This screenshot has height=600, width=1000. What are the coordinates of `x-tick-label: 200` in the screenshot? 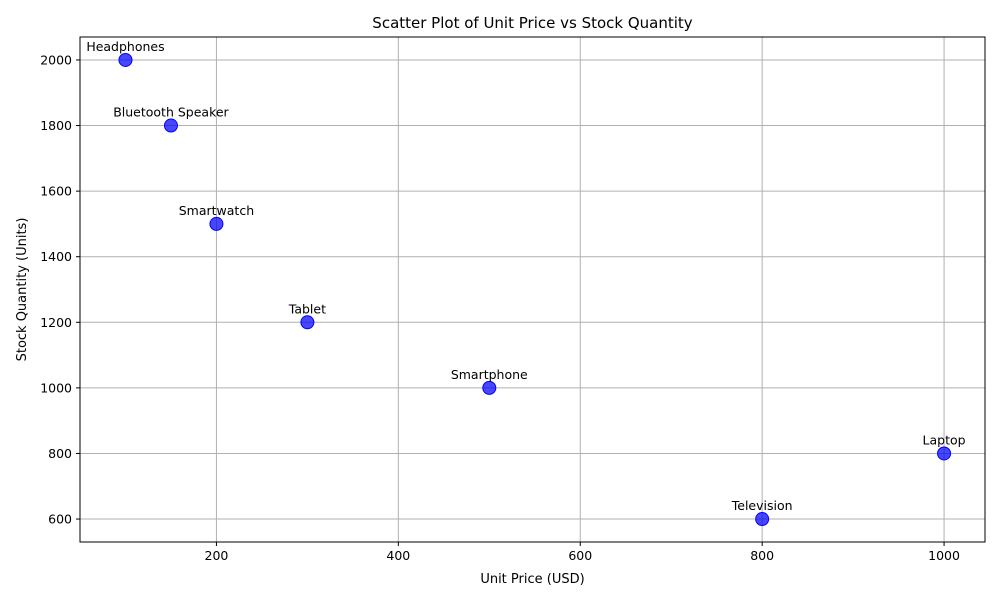 It's located at (217, 555).